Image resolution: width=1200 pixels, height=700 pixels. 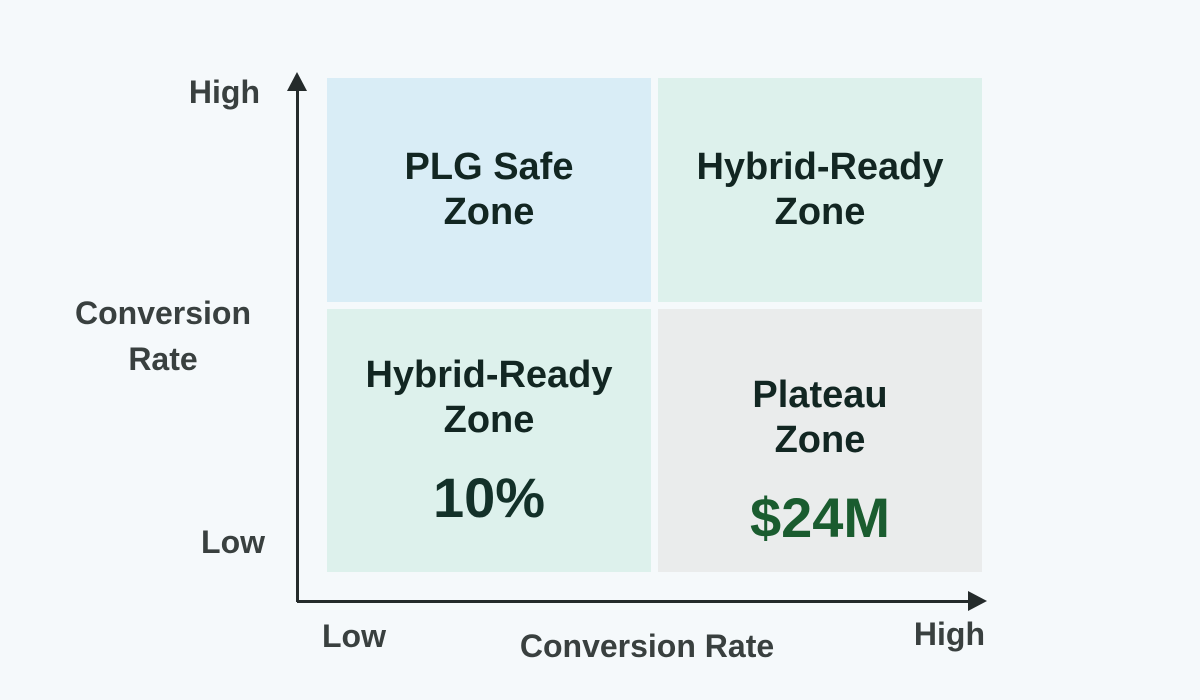 What do you see at coordinates (163, 313) in the screenshot?
I see `y-axis-title-line1: Conversion` at bounding box center [163, 313].